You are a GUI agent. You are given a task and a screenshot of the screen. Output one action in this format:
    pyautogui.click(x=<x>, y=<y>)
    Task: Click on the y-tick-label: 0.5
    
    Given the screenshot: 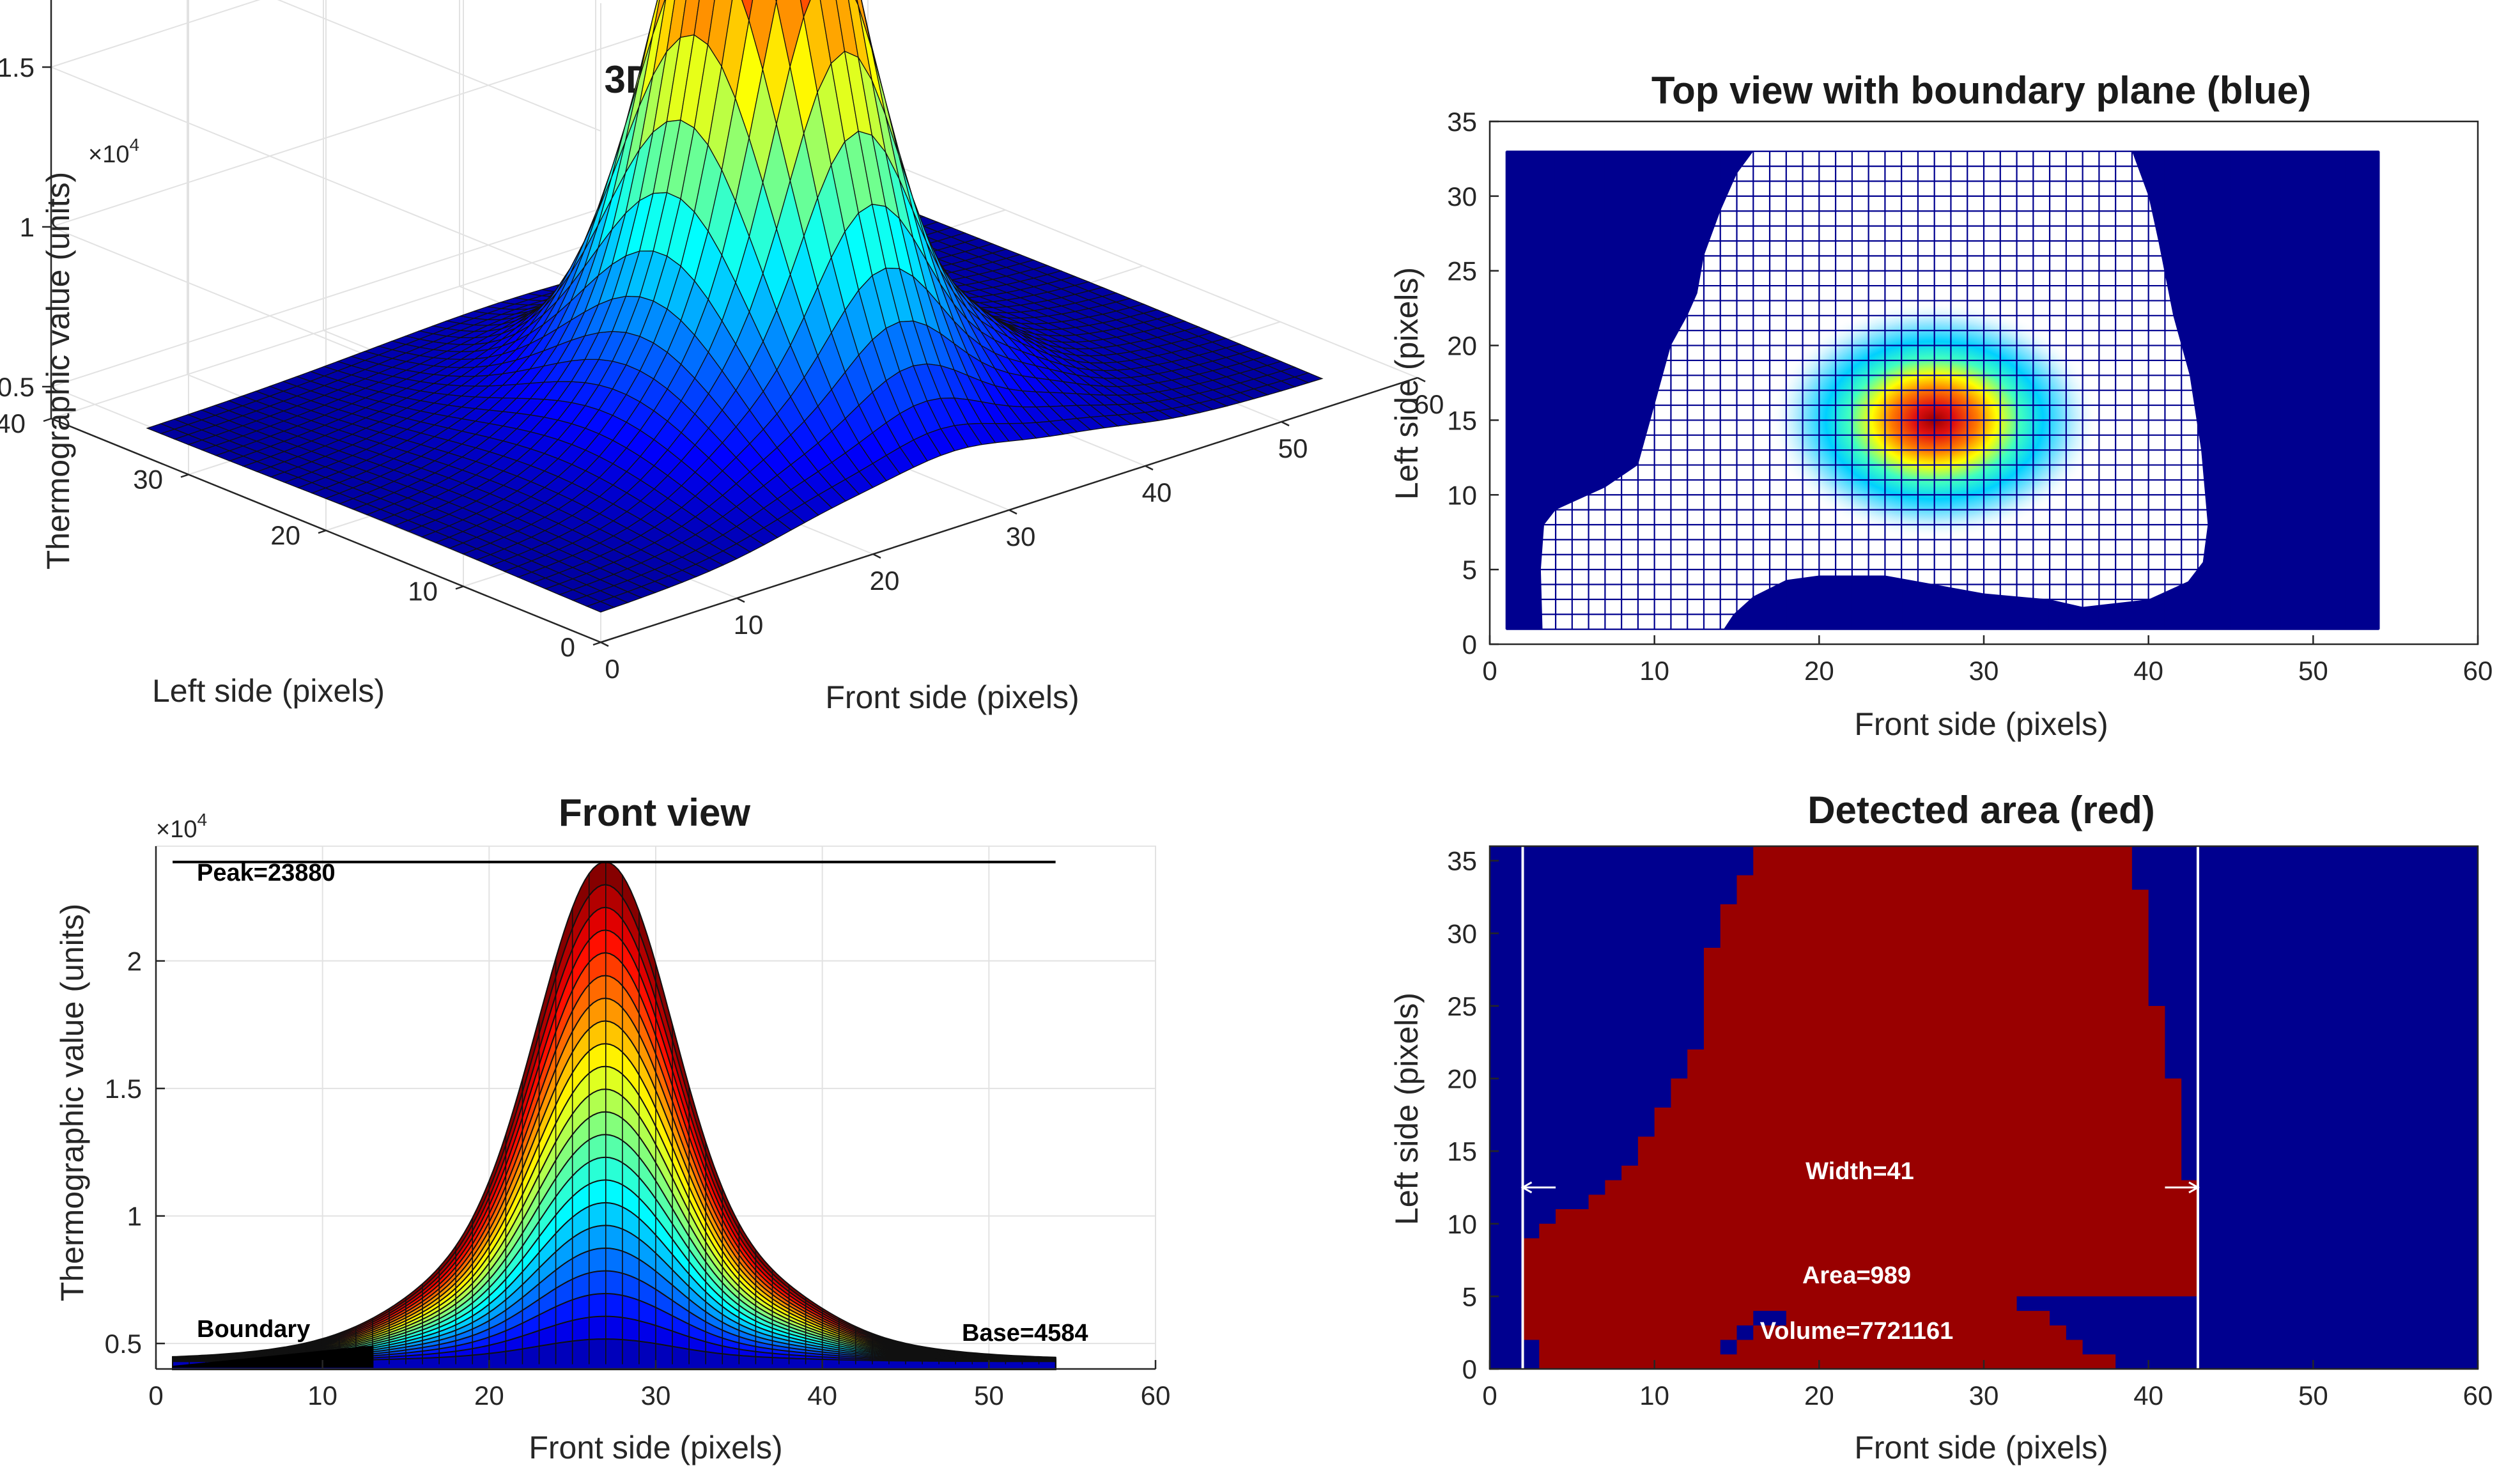 What is the action you would take?
    pyautogui.click(x=123, y=1344)
    